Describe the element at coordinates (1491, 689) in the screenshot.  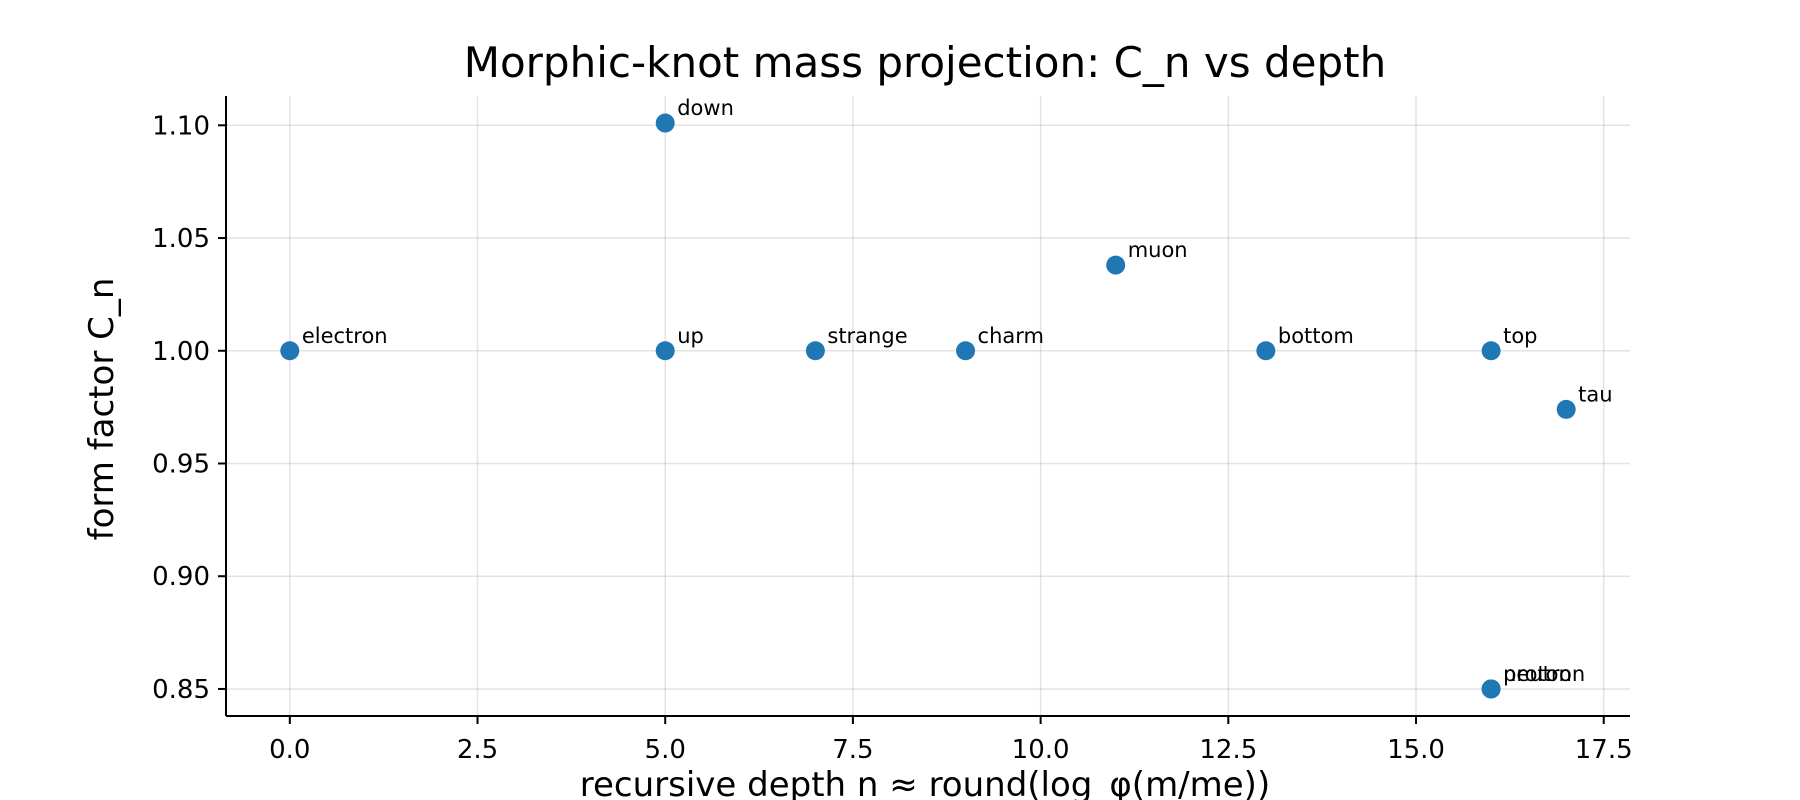
I see `data-point-neutron` at that location.